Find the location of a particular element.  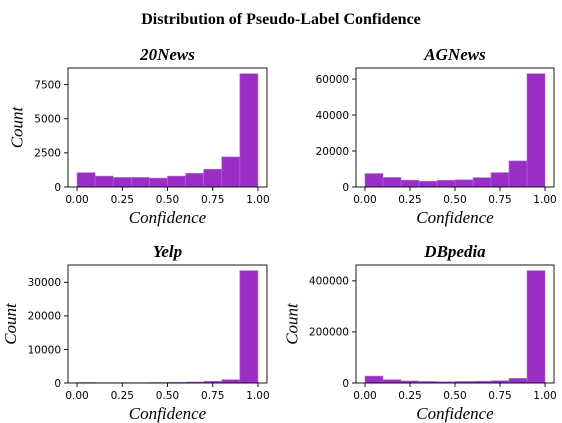

subplot-title: 20News is located at coordinates (167, 54).